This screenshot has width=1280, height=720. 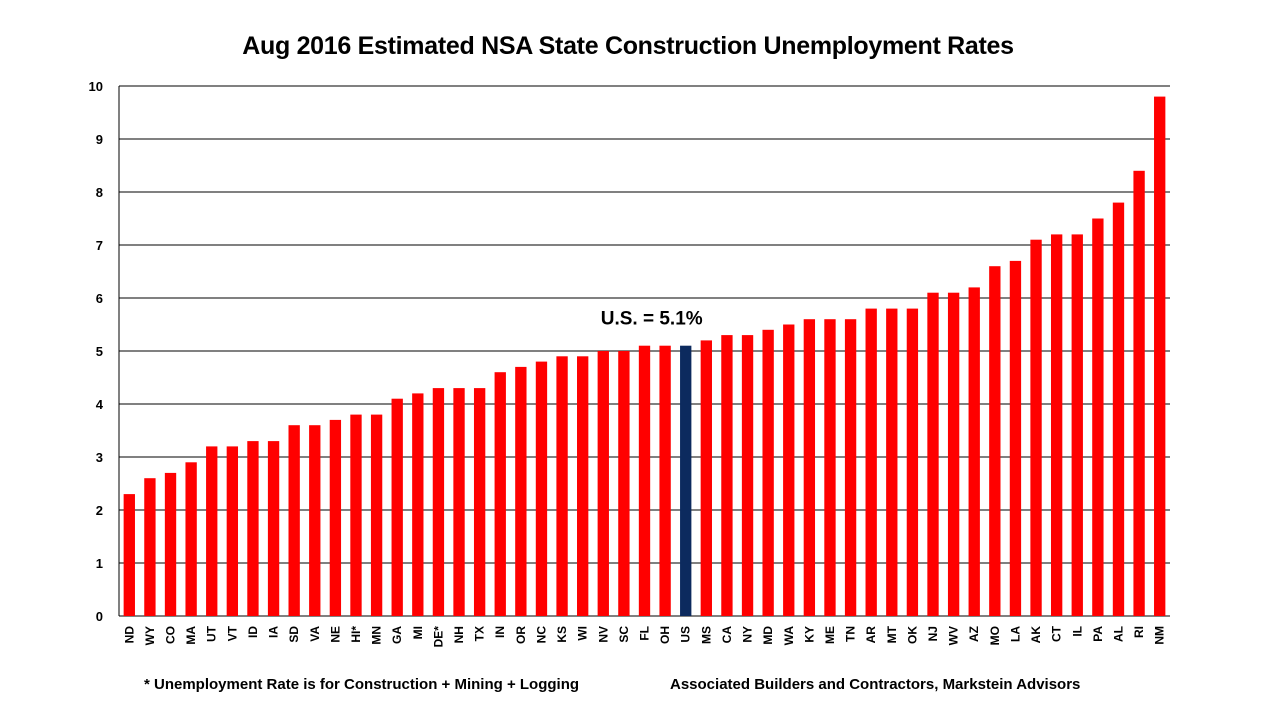 I want to click on bar-sc, so click(x=624, y=483).